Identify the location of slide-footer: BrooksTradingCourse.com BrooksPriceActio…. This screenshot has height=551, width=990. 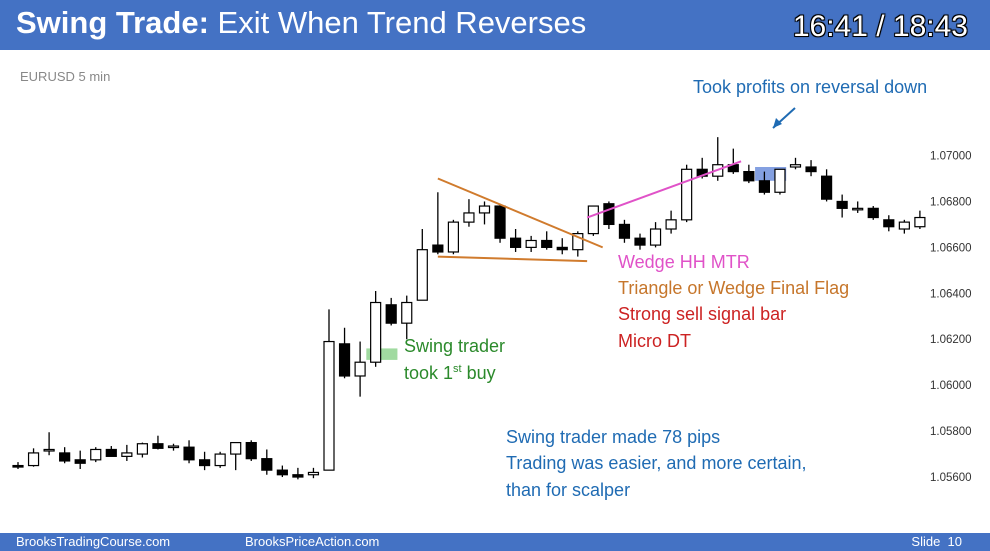
(495, 542).